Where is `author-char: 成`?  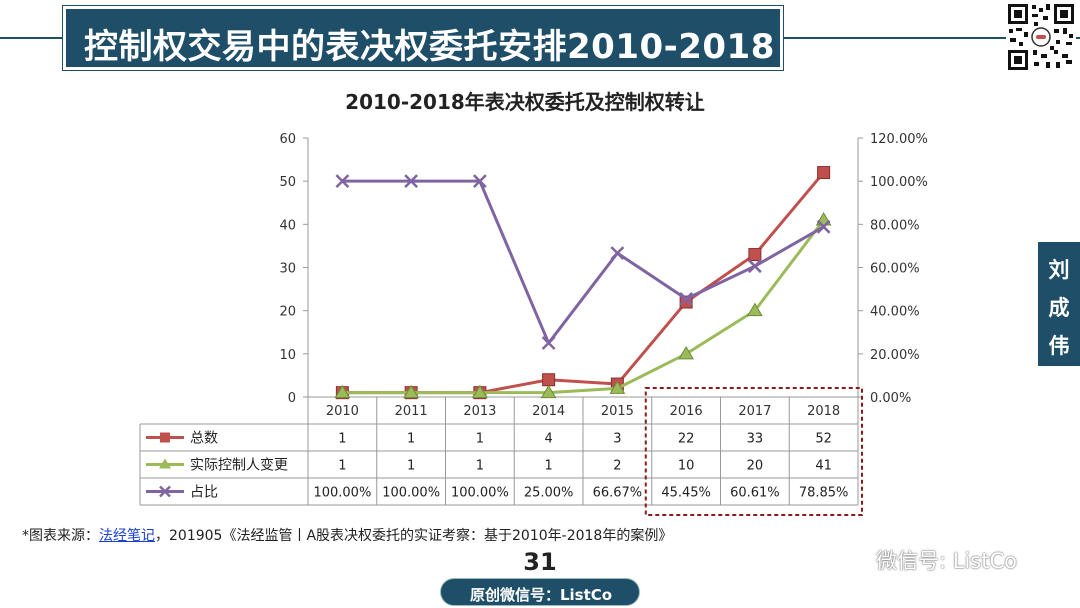
author-char: 成 is located at coordinates (1059, 308).